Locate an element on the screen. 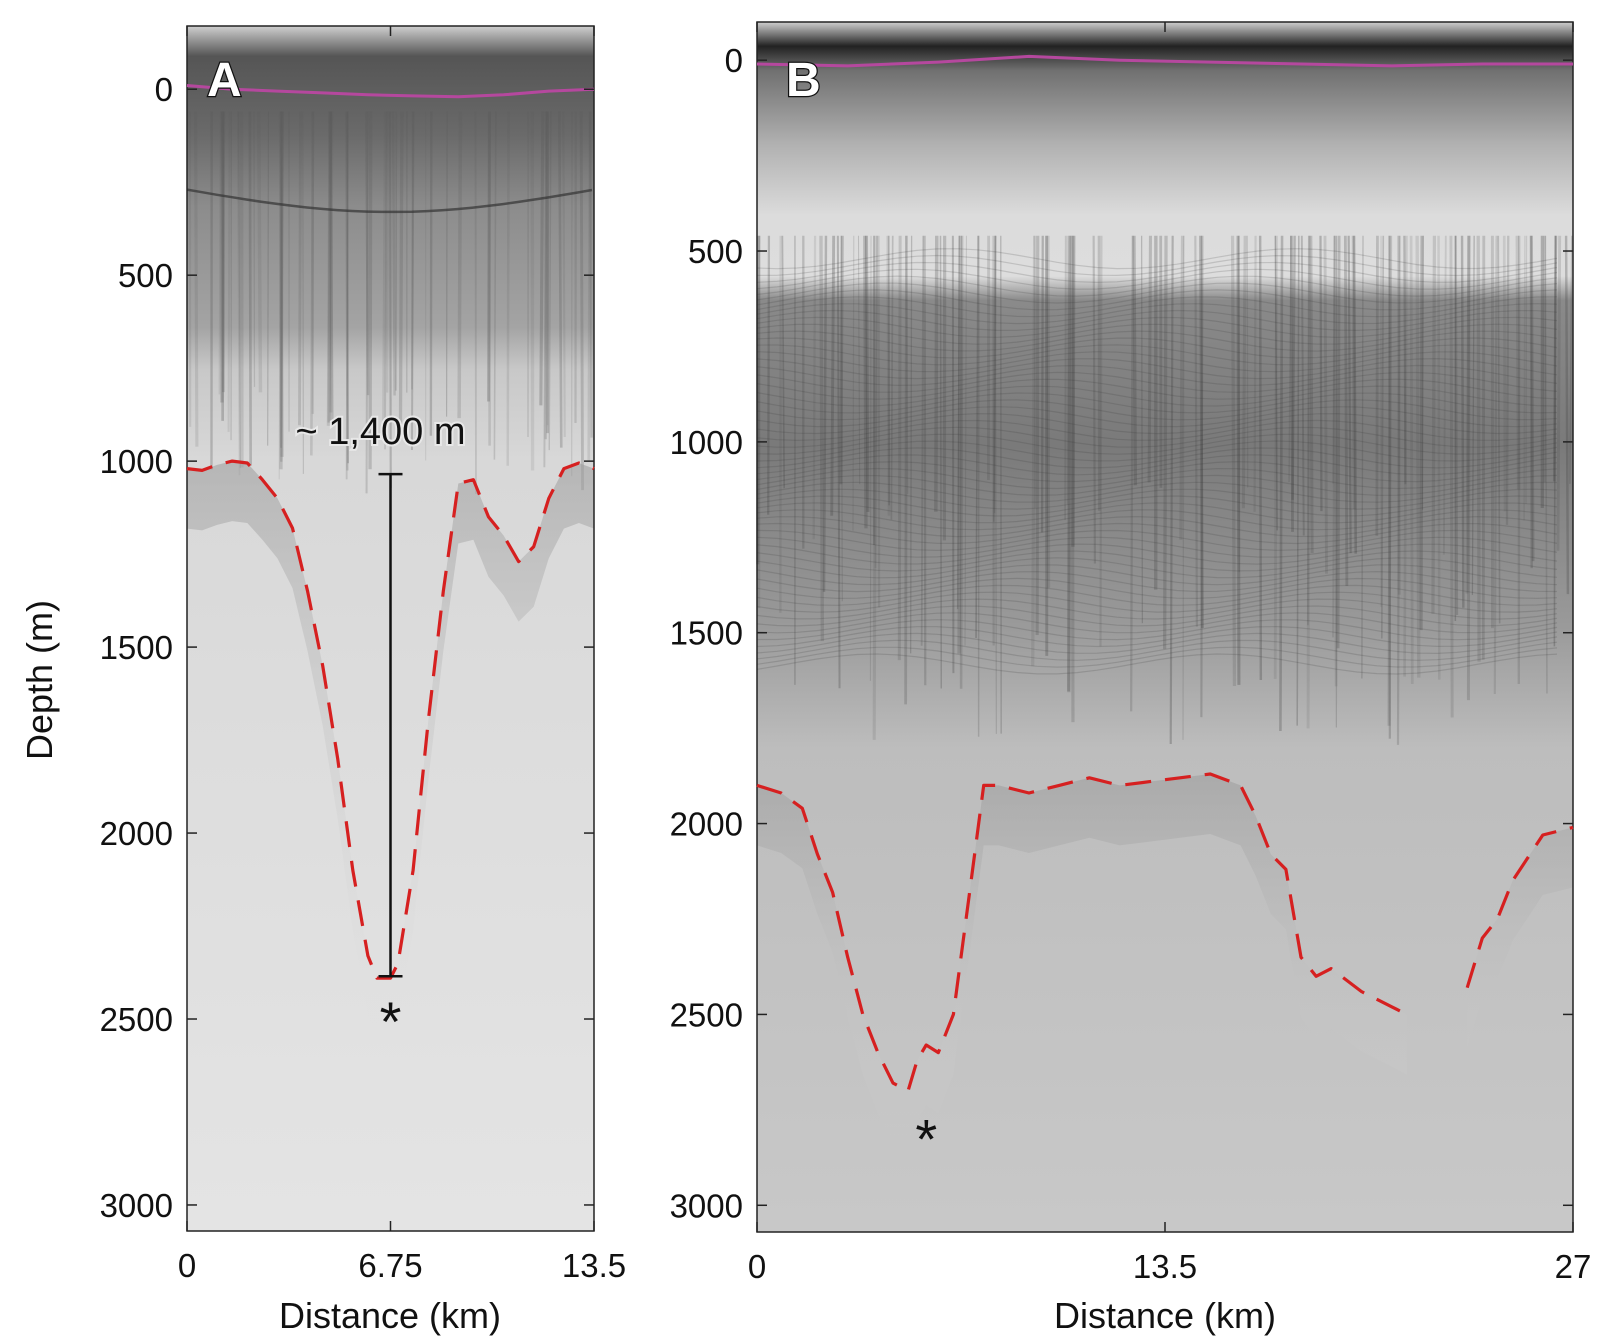 This screenshot has height=1340, width=1600. surface-line is located at coordinates (1164, 61).